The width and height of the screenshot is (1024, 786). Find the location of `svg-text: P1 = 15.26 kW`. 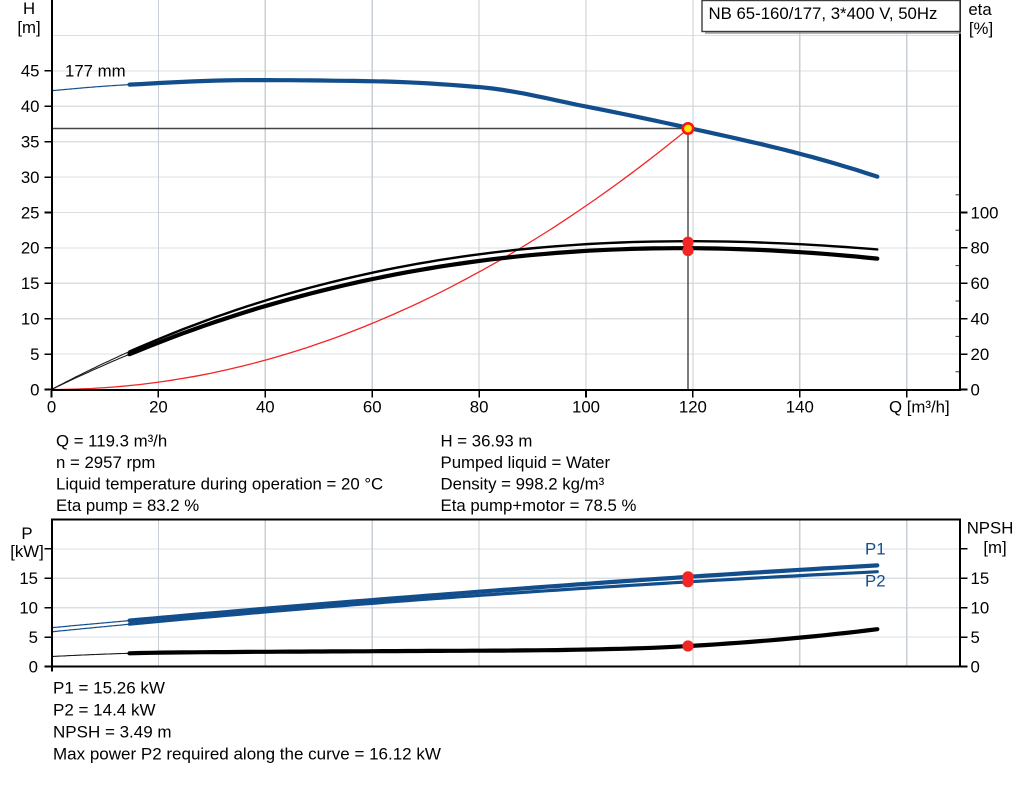

svg-text: P1 = 15.26 kW is located at coordinates (109, 688).